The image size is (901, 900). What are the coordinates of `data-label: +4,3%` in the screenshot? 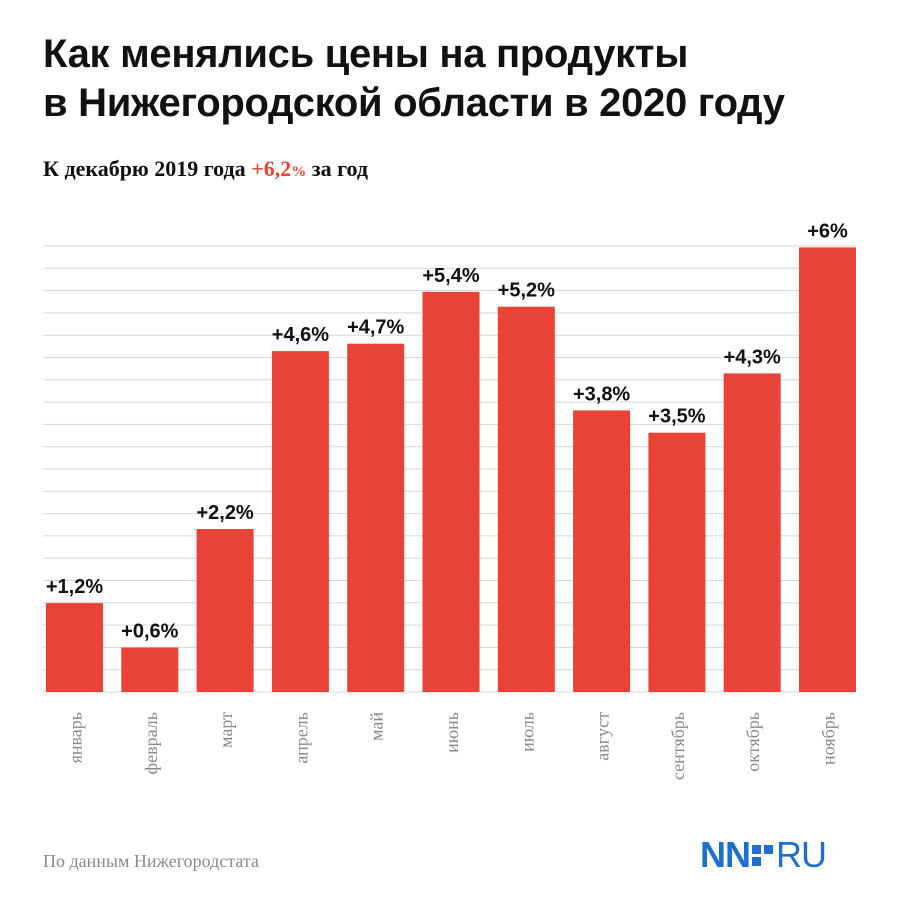 It's located at (752, 357).